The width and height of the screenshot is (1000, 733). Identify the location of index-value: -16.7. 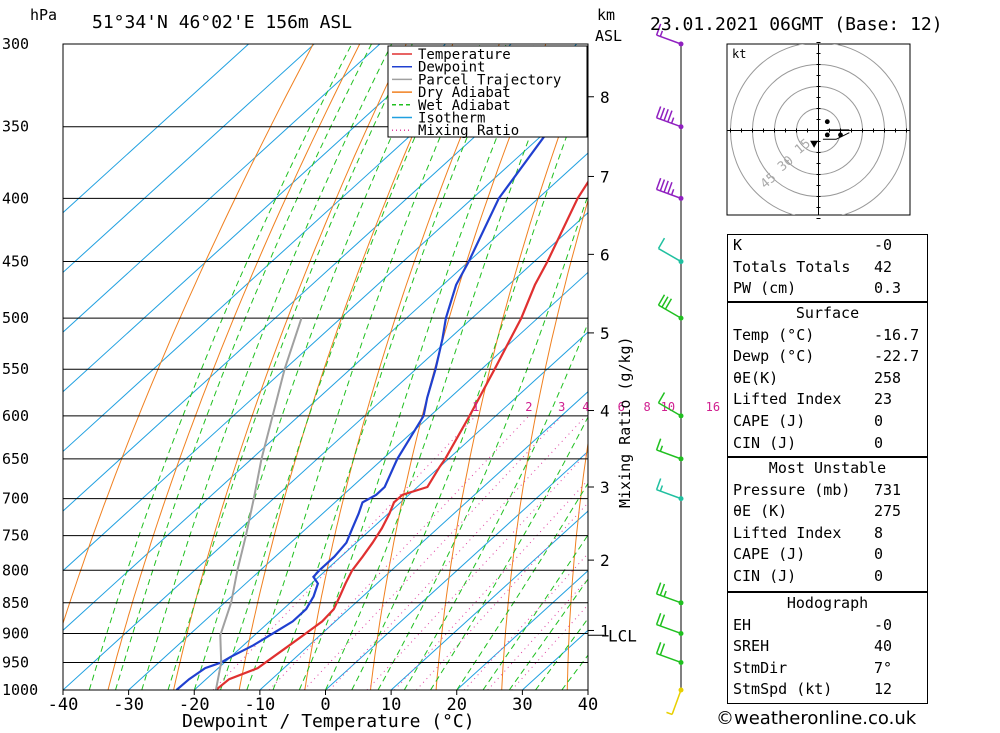
(897, 334).